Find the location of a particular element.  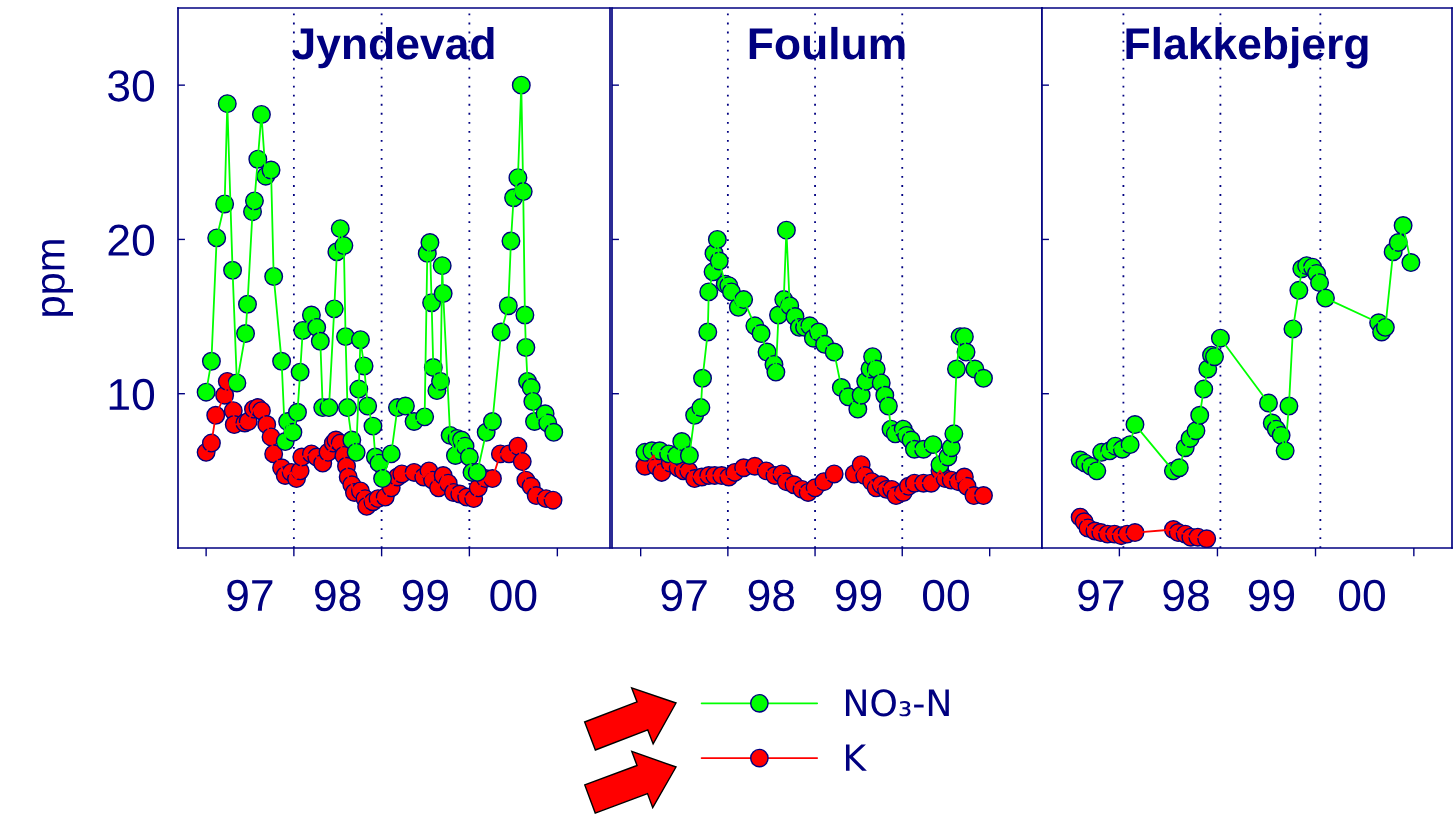

chart-title: Foulum is located at coordinates (827, 43).